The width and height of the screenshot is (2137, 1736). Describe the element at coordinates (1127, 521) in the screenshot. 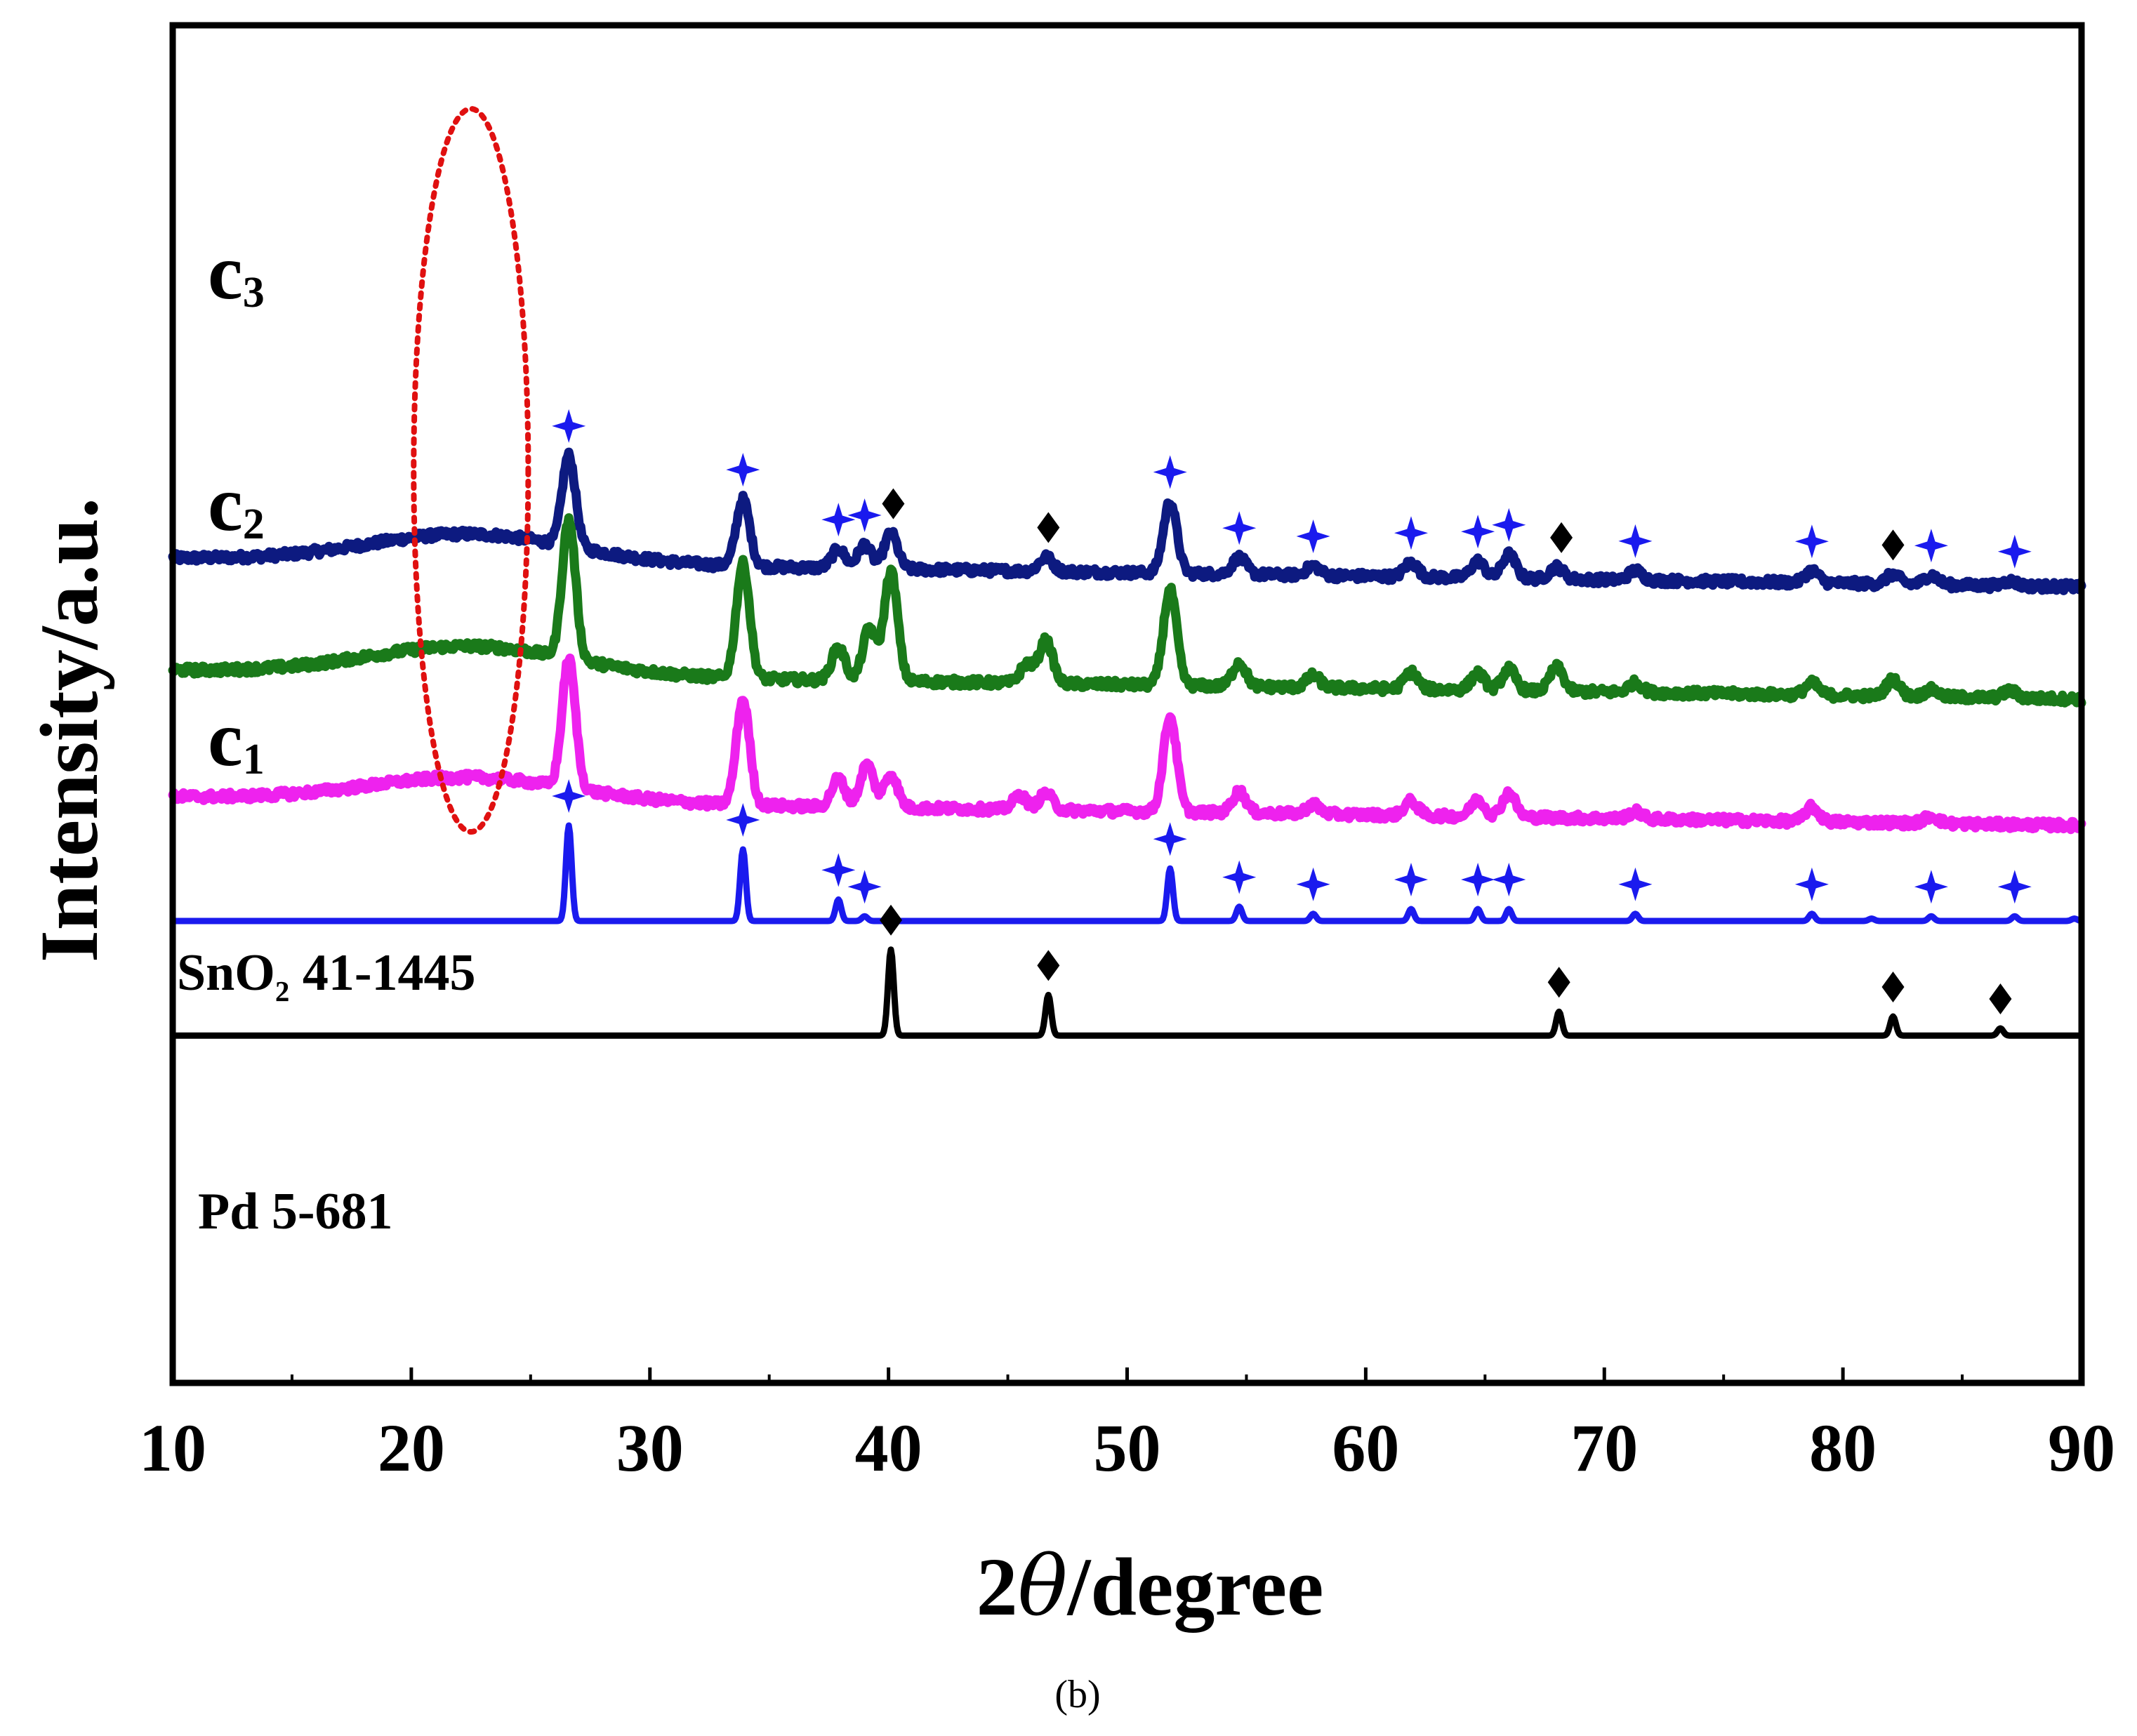

I see `series-line-c3` at that location.